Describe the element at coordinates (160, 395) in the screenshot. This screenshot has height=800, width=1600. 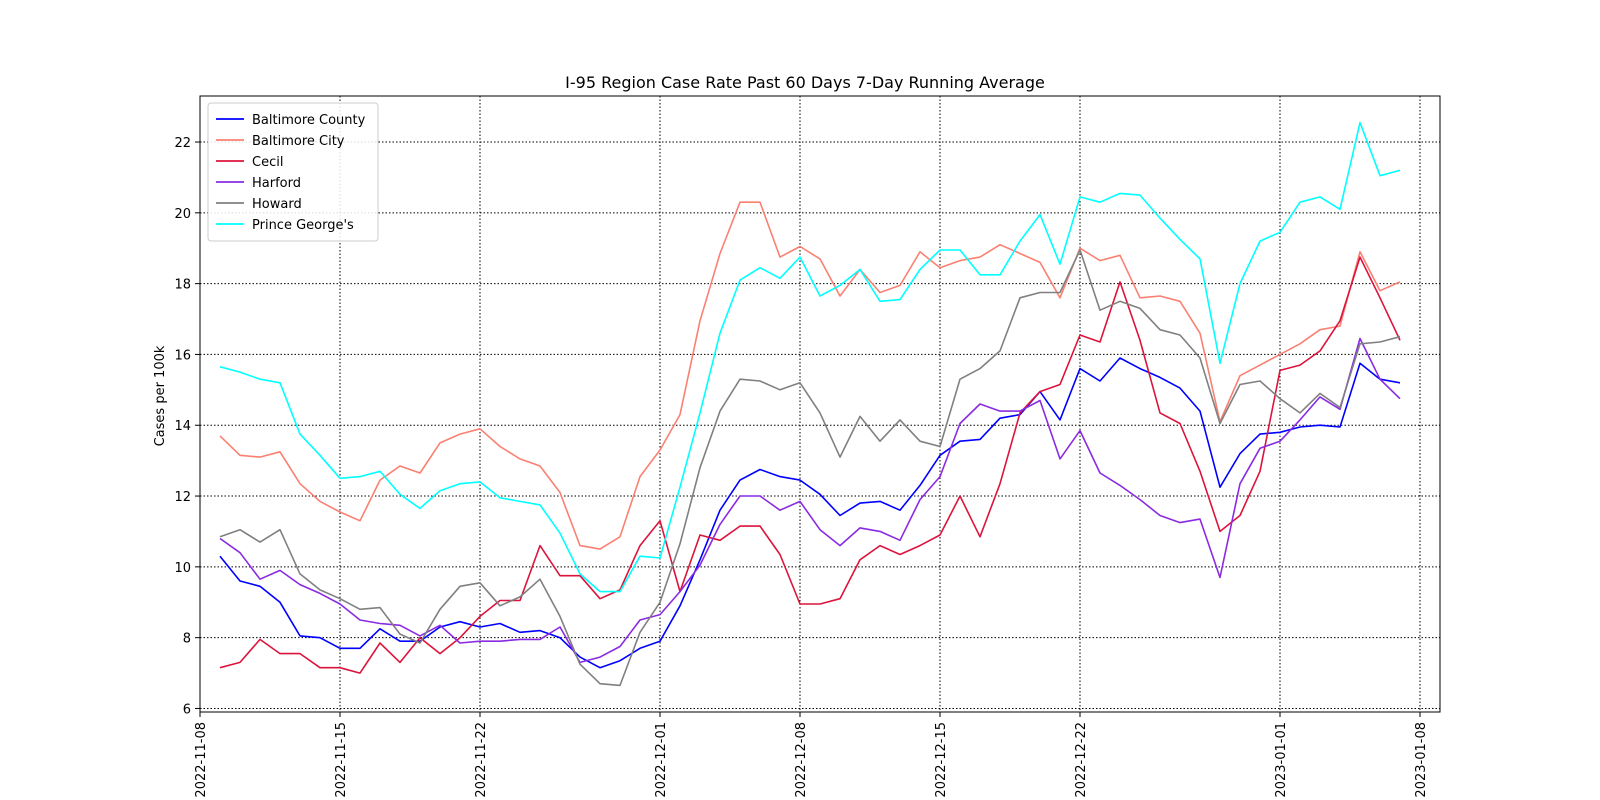
I see `y-axis-label: Cases per 100k` at that location.